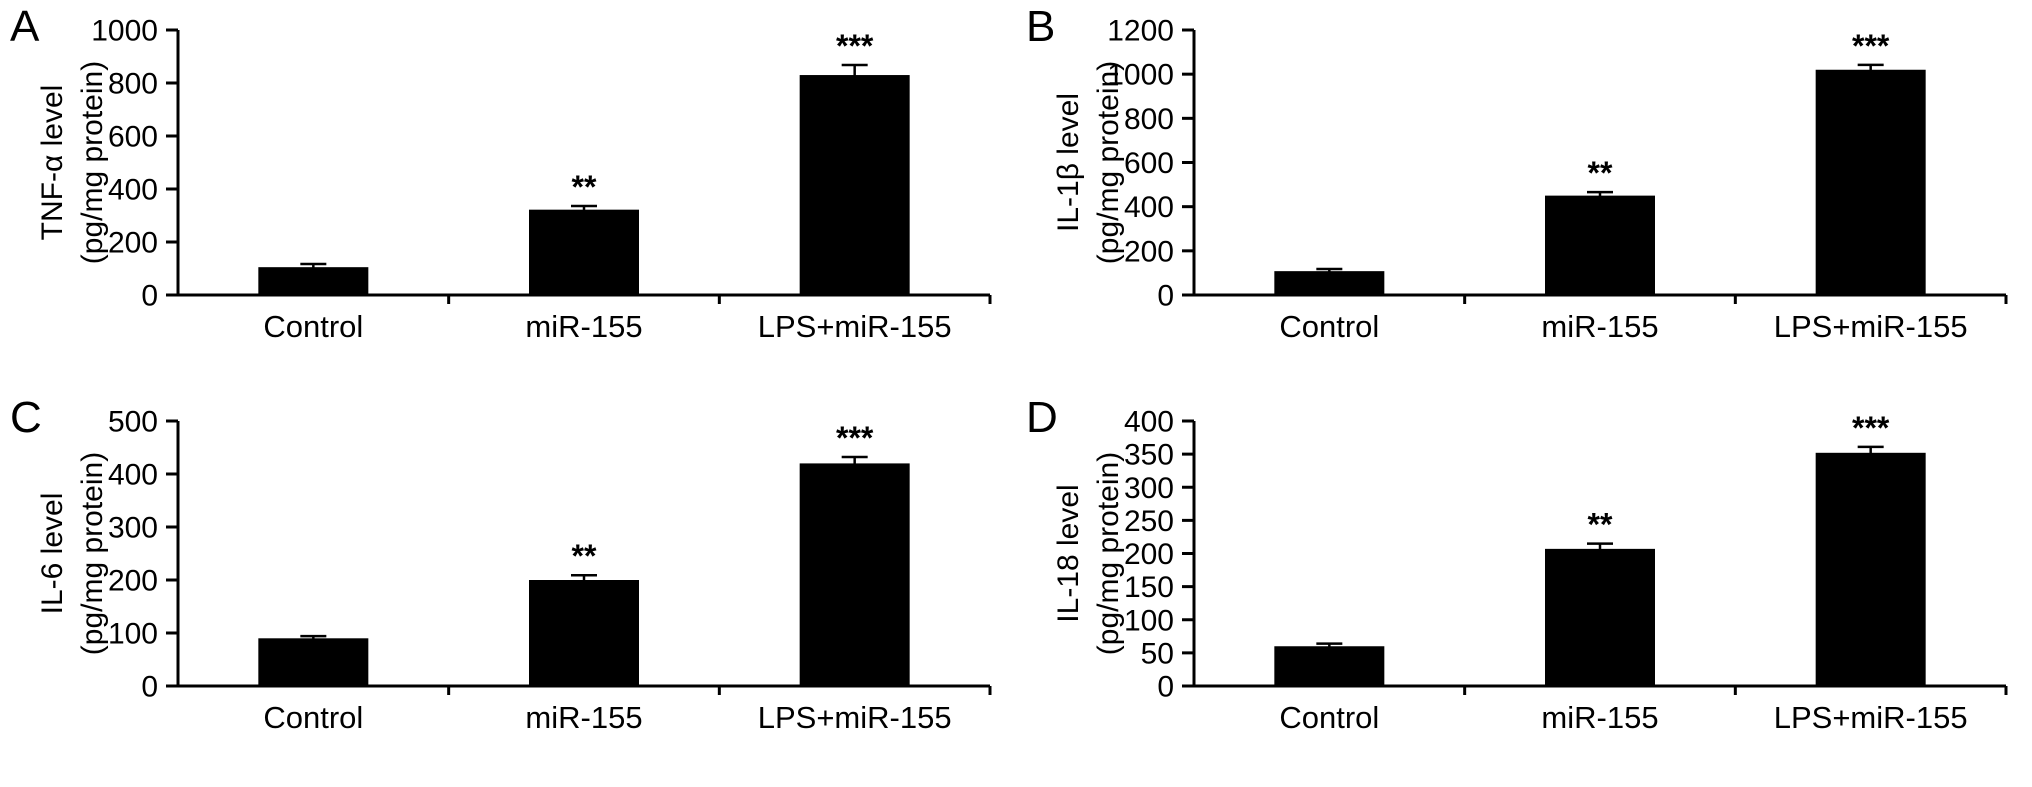 The image size is (2032, 787). What do you see at coordinates (52, 554) in the screenshot?
I see `y-axis-title-line1: IL-6 level` at bounding box center [52, 554].